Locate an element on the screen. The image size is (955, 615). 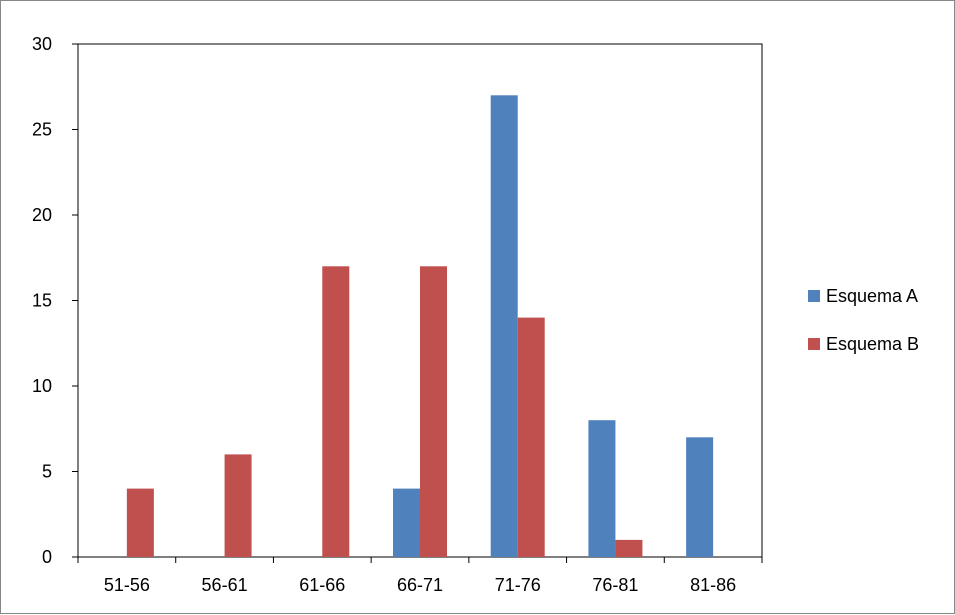
legend-label: Esquema A is located at coordinates (872, 296).